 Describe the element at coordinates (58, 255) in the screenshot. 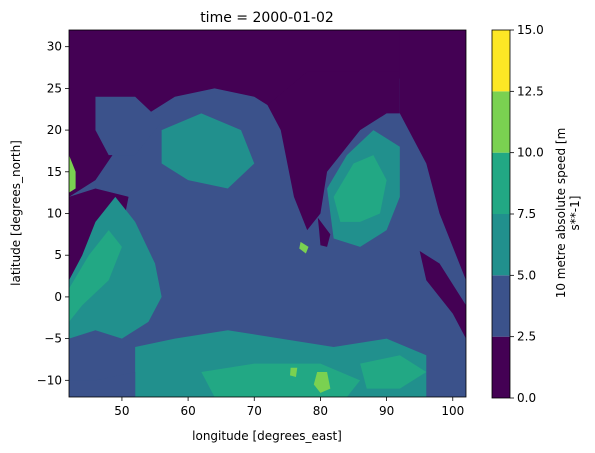

I see `y-tick-label: 5` at that location.